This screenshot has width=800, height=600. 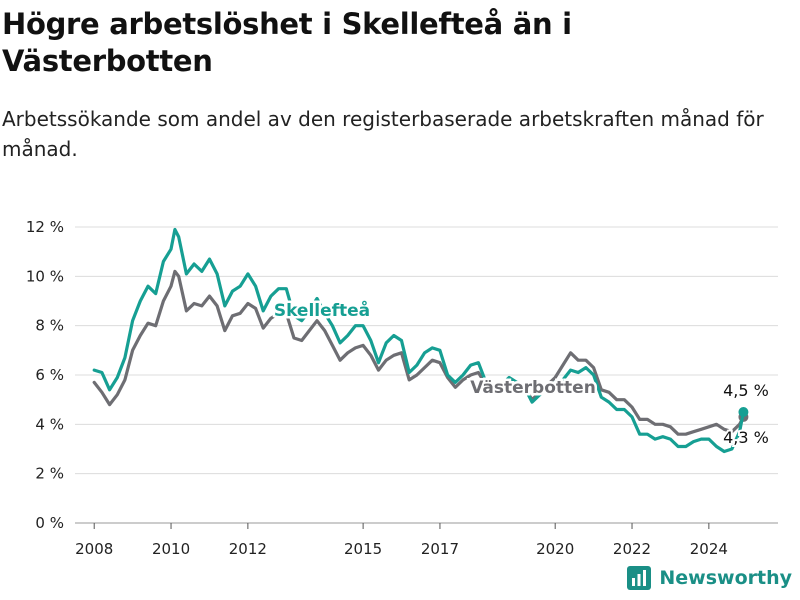 I want to click on y-tick-label: 4 %, so click(x=49, y=424).